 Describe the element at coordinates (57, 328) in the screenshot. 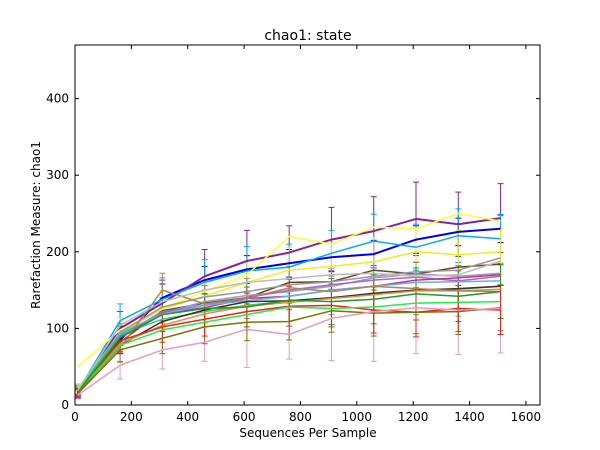

I see `y-tick-label: 100` at that location.